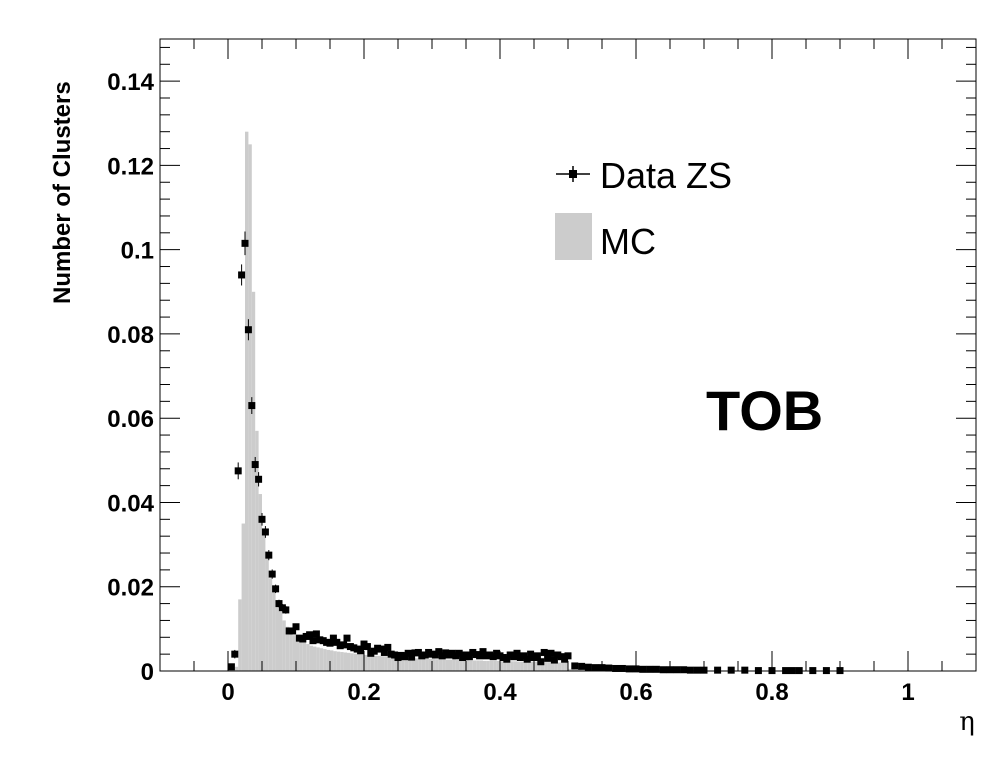  I want to click on legend-data-label: Data ZS, so click(666, 175).